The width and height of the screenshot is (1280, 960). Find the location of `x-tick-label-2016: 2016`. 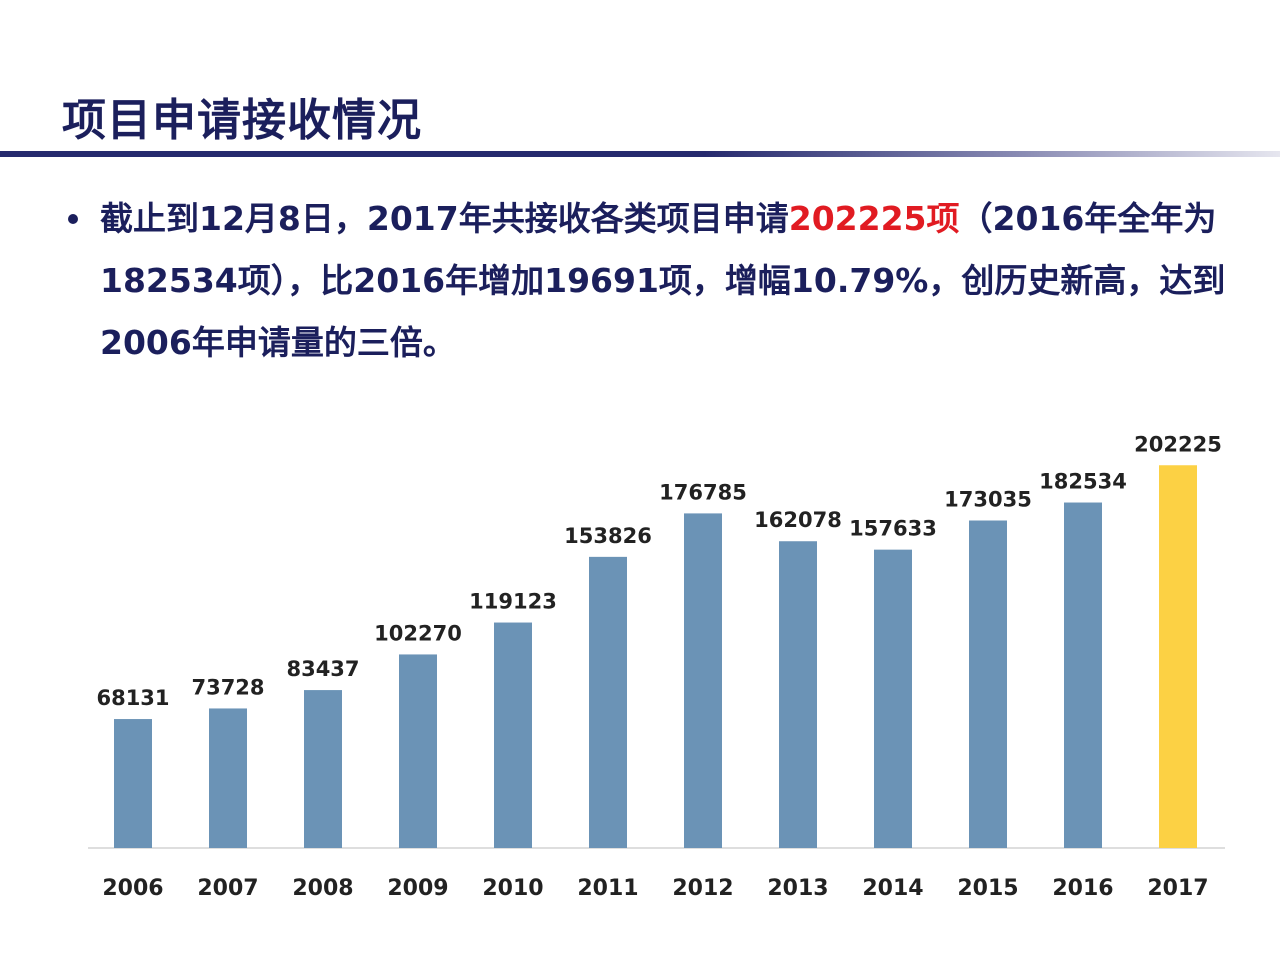

x-tick-label-2016: 2016 is located at coordinates (1082, 888).